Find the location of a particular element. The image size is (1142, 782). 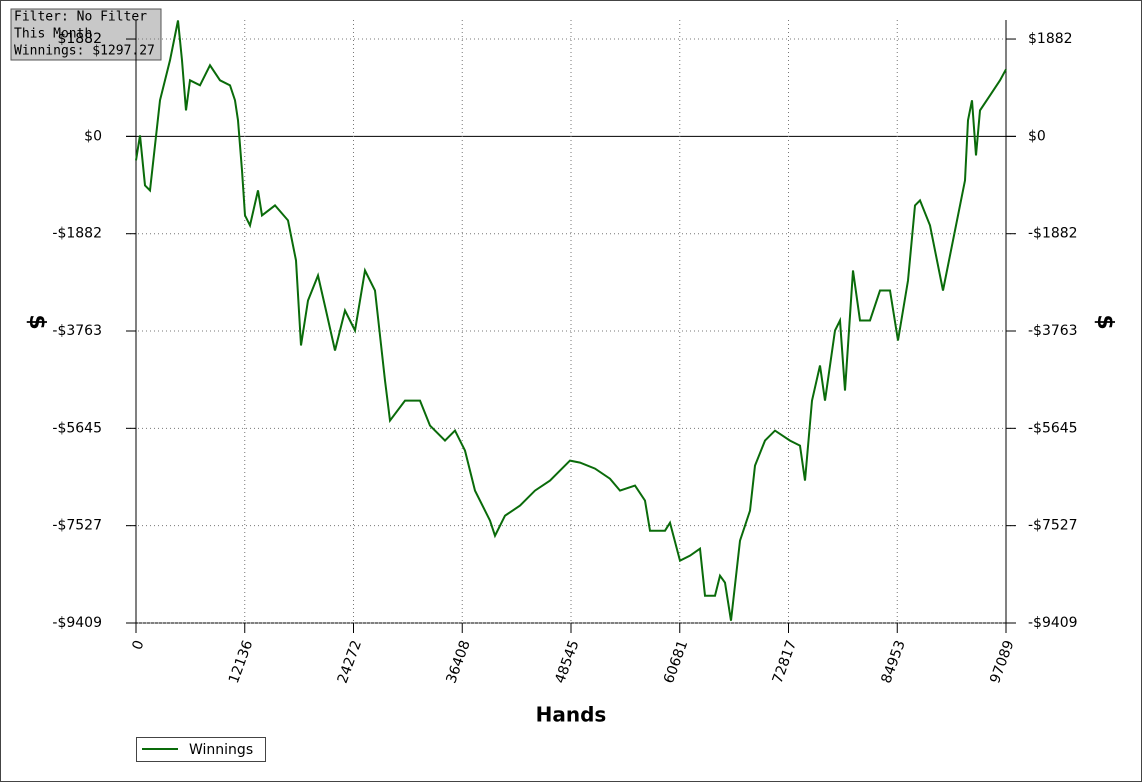

x-axis-title: Hands is located at coordinates (571, 715).